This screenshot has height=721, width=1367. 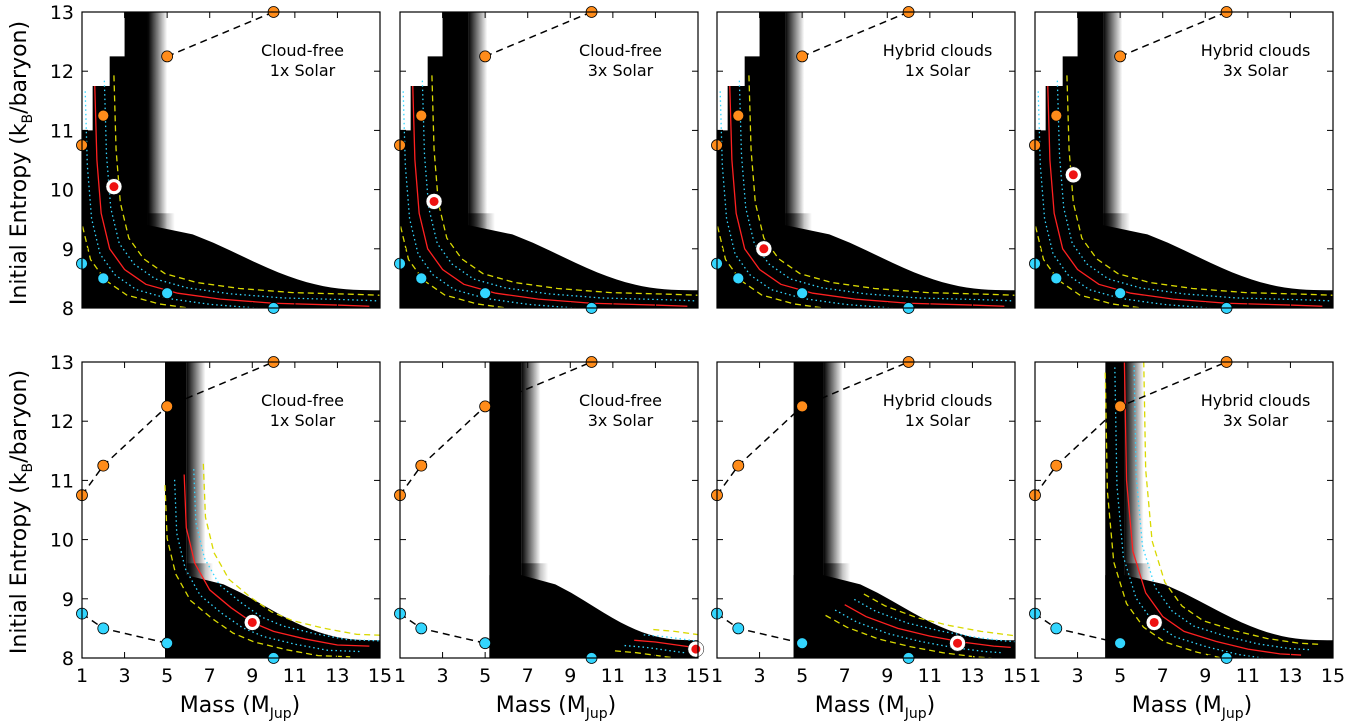 What do you see at coordinates (68, 600) in the screenshot?
I see `y-tick-label: 9` at bounding box center [68, 600].